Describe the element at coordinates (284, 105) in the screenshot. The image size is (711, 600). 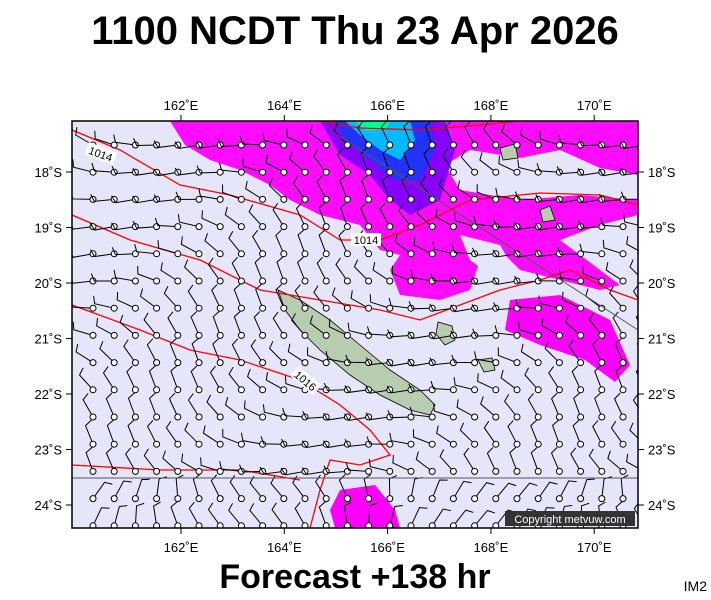
I see `lon-label: 164˚E` at that location.